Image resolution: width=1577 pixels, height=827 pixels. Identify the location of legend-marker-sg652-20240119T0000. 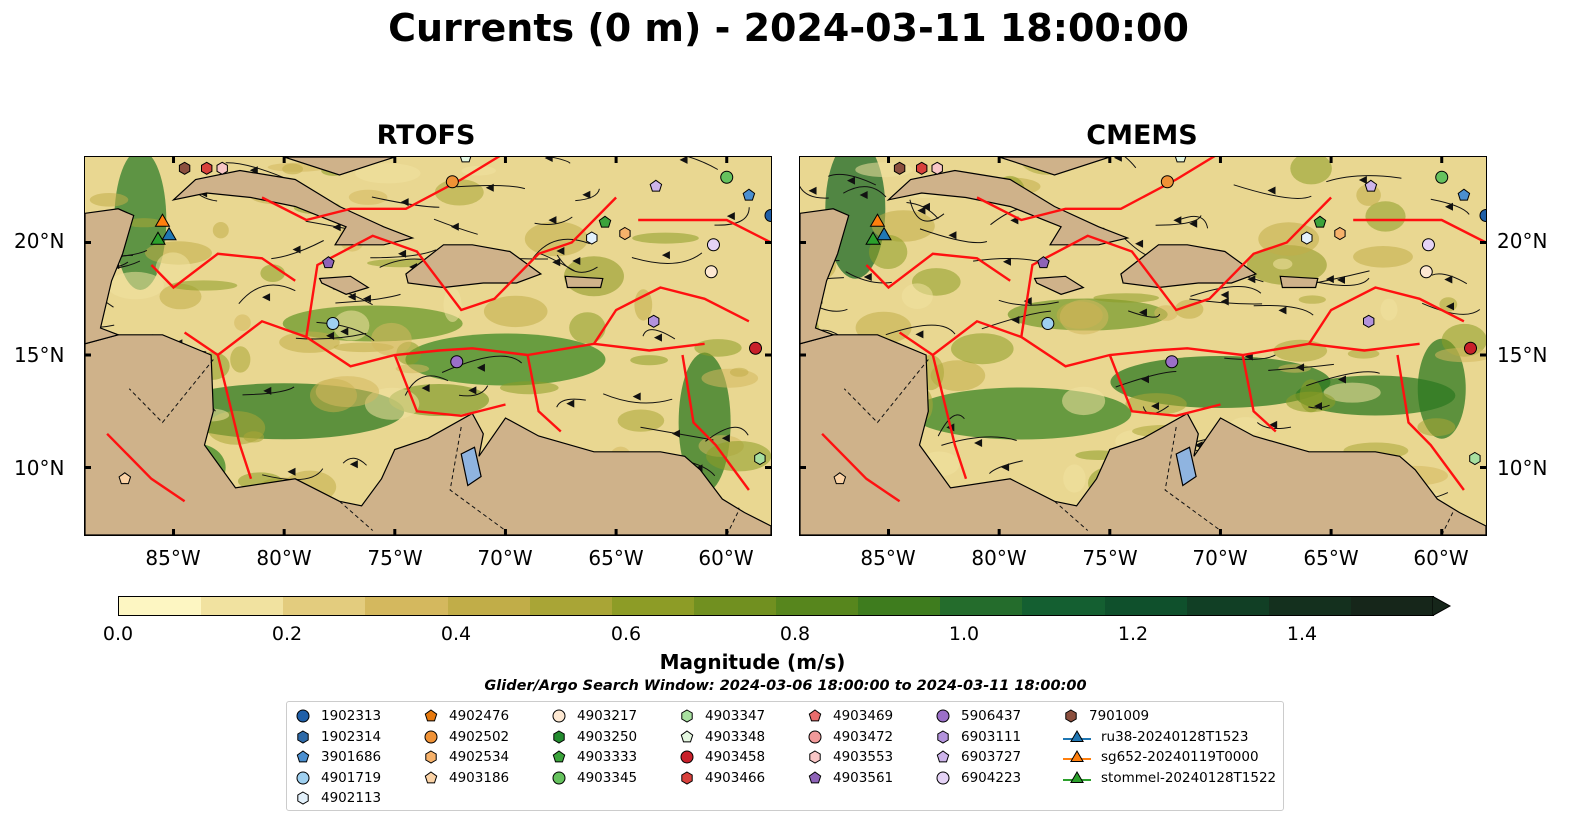
(1077, 756).